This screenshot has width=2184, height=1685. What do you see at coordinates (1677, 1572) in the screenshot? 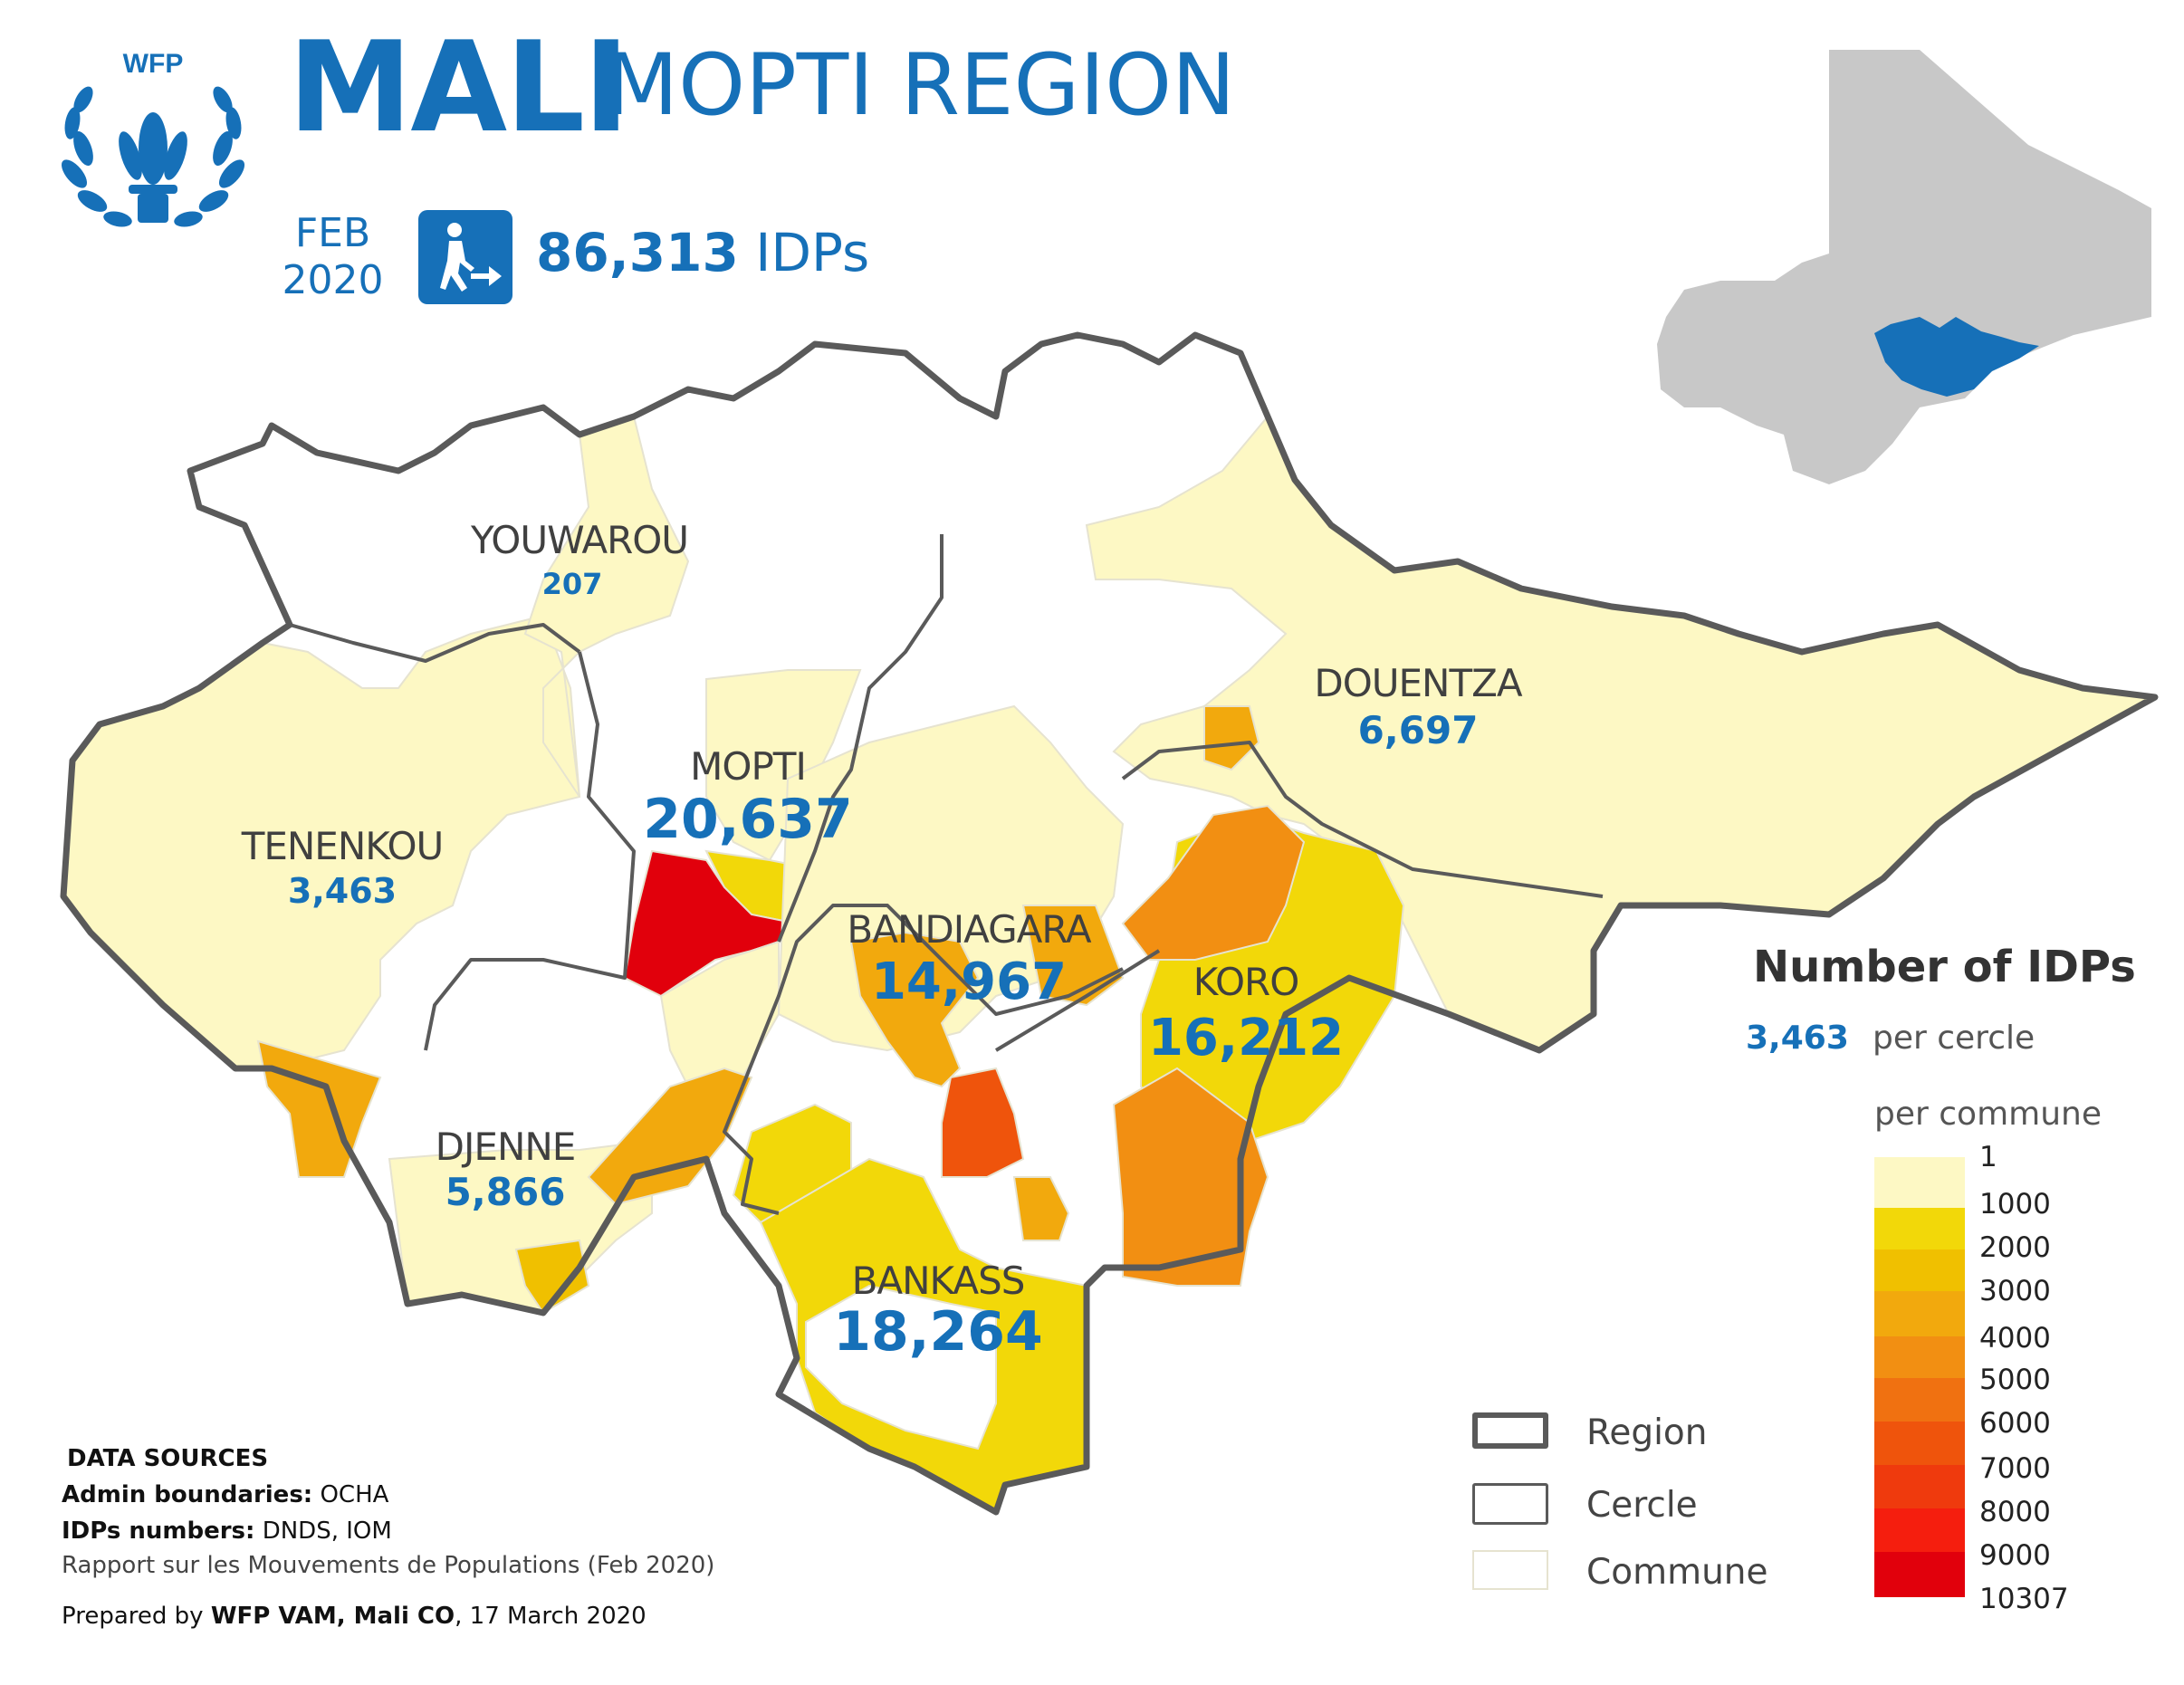
I see `legend-commune-label: Commune` at bounding box center [1677, 1572].